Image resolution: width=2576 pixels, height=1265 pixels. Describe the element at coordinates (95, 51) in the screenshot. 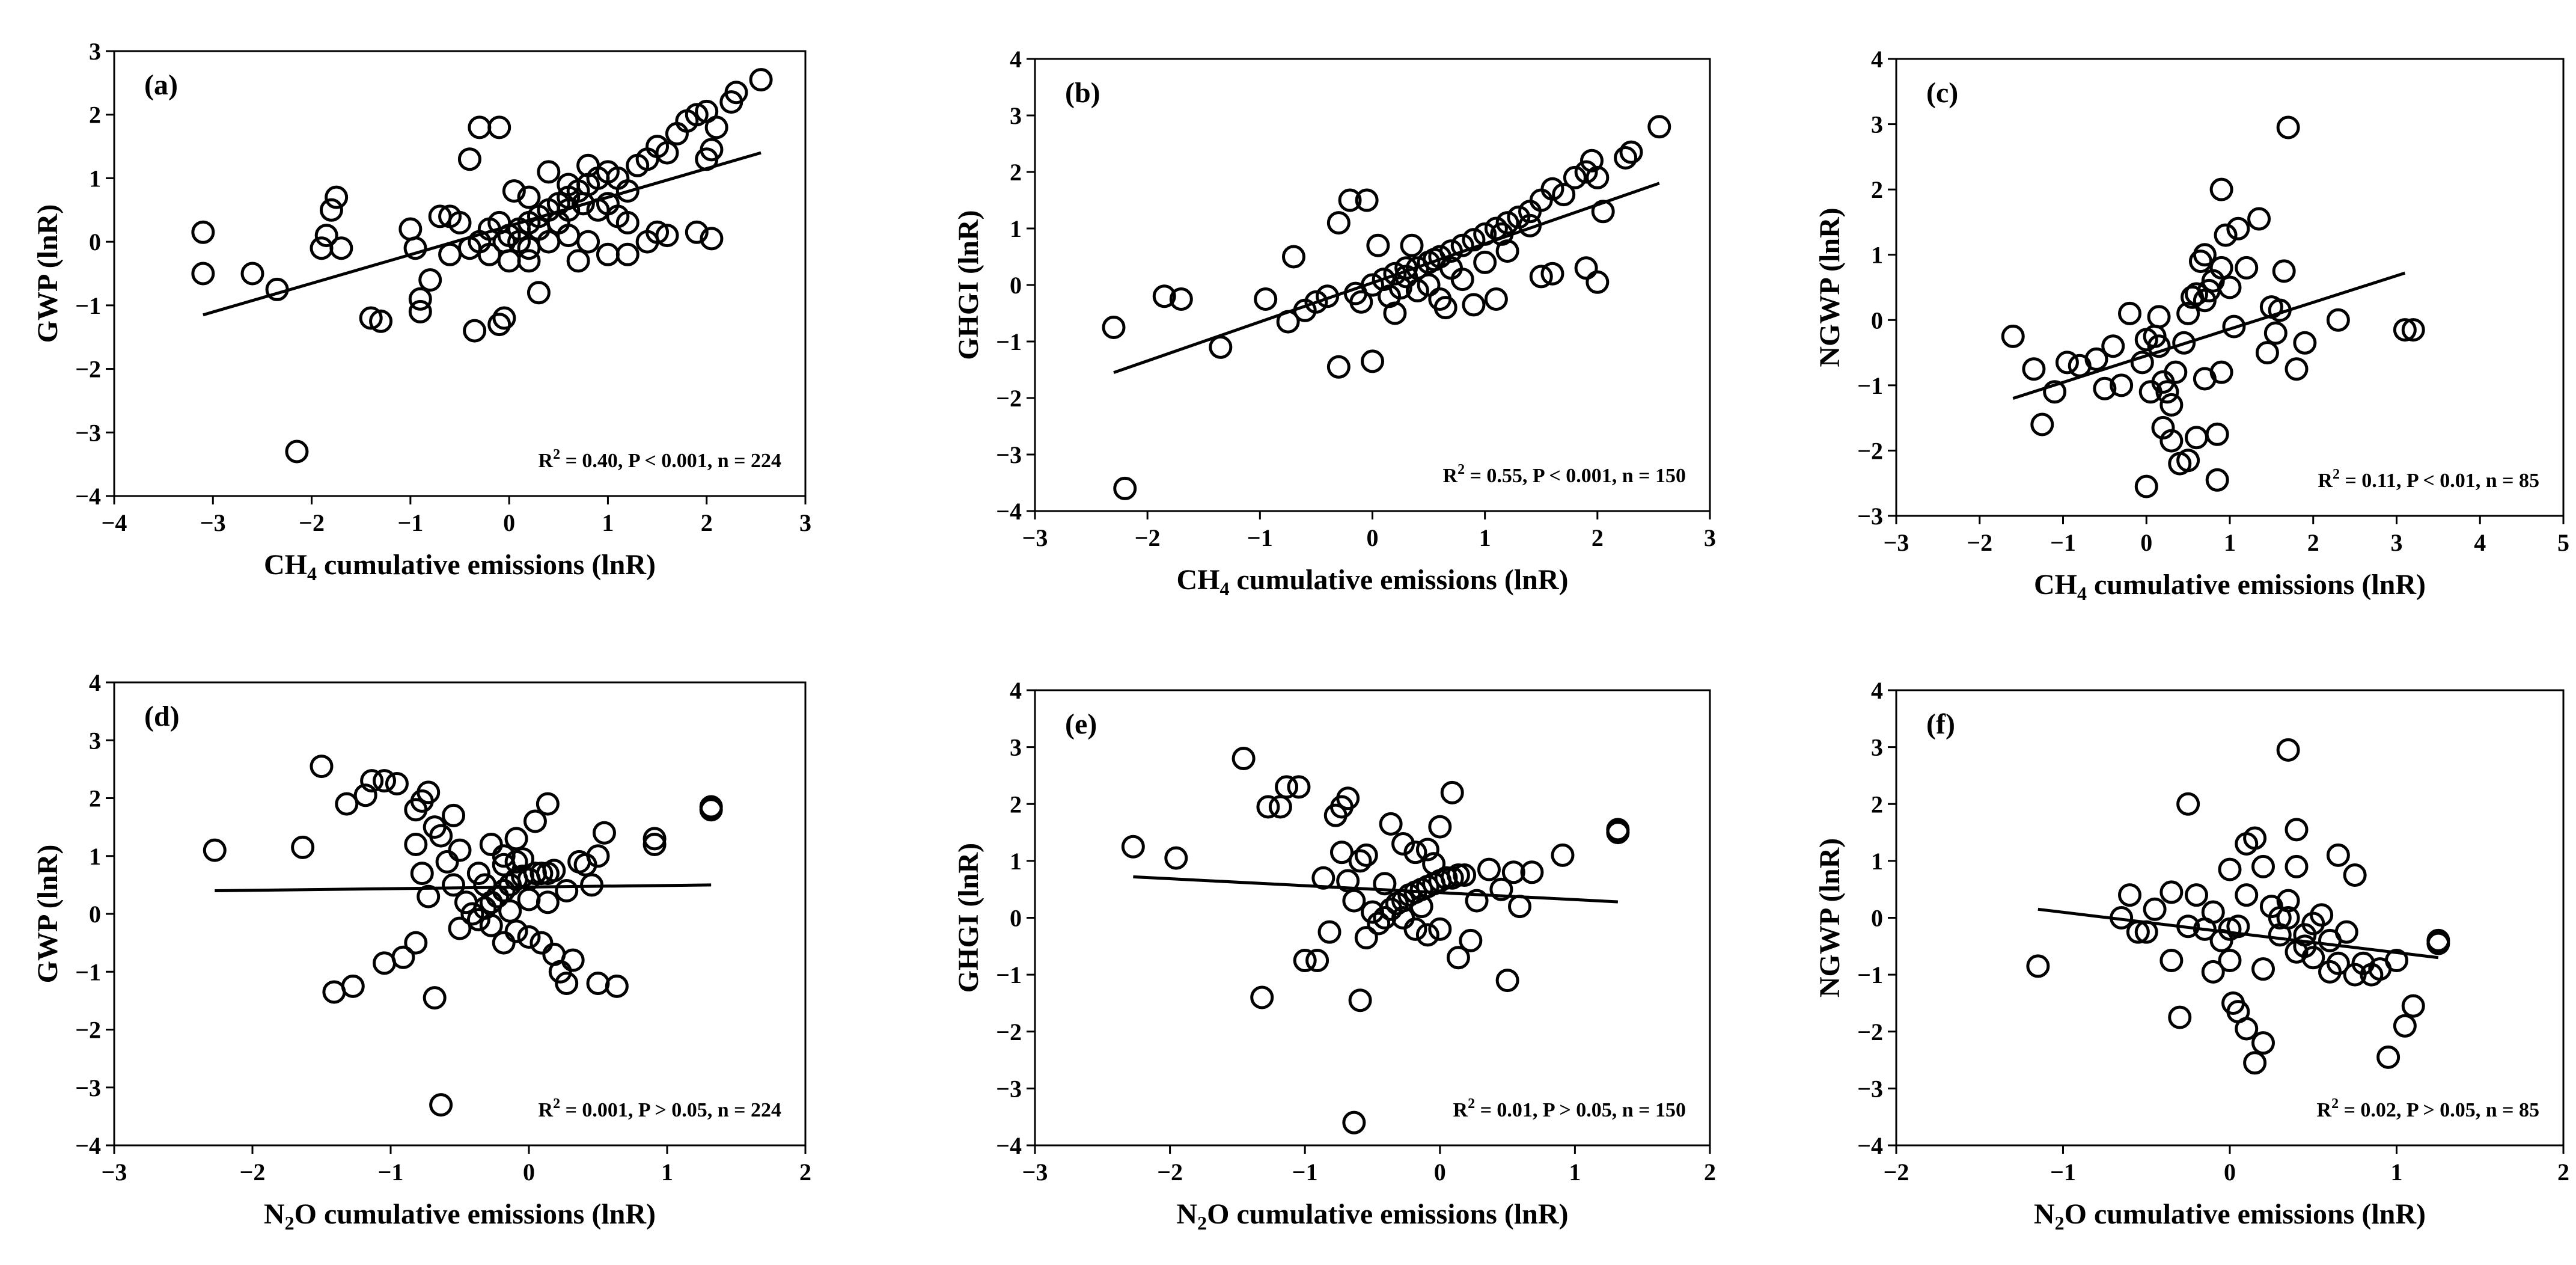

I see `y-tick-label: 3` at that location.